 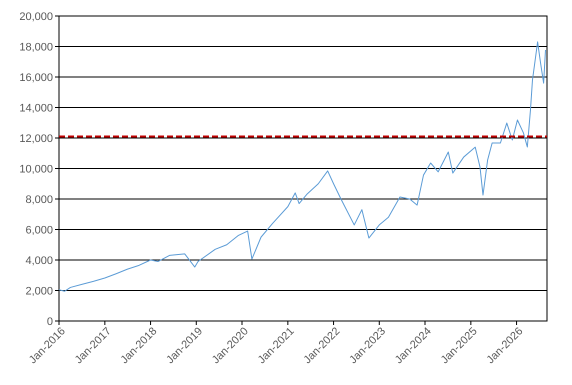 What do you see at coordinates (36, 138) in the screenshot?
I see `y-tick-label: 12,000` at bounding box center [36, 138].